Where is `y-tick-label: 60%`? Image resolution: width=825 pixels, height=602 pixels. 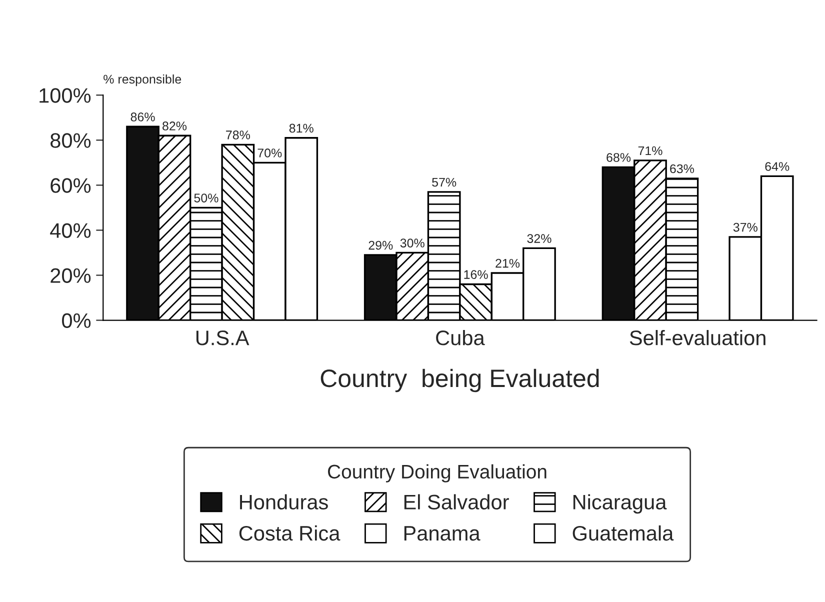
y-tick-label: 60% is located at coordinates (70, 185).